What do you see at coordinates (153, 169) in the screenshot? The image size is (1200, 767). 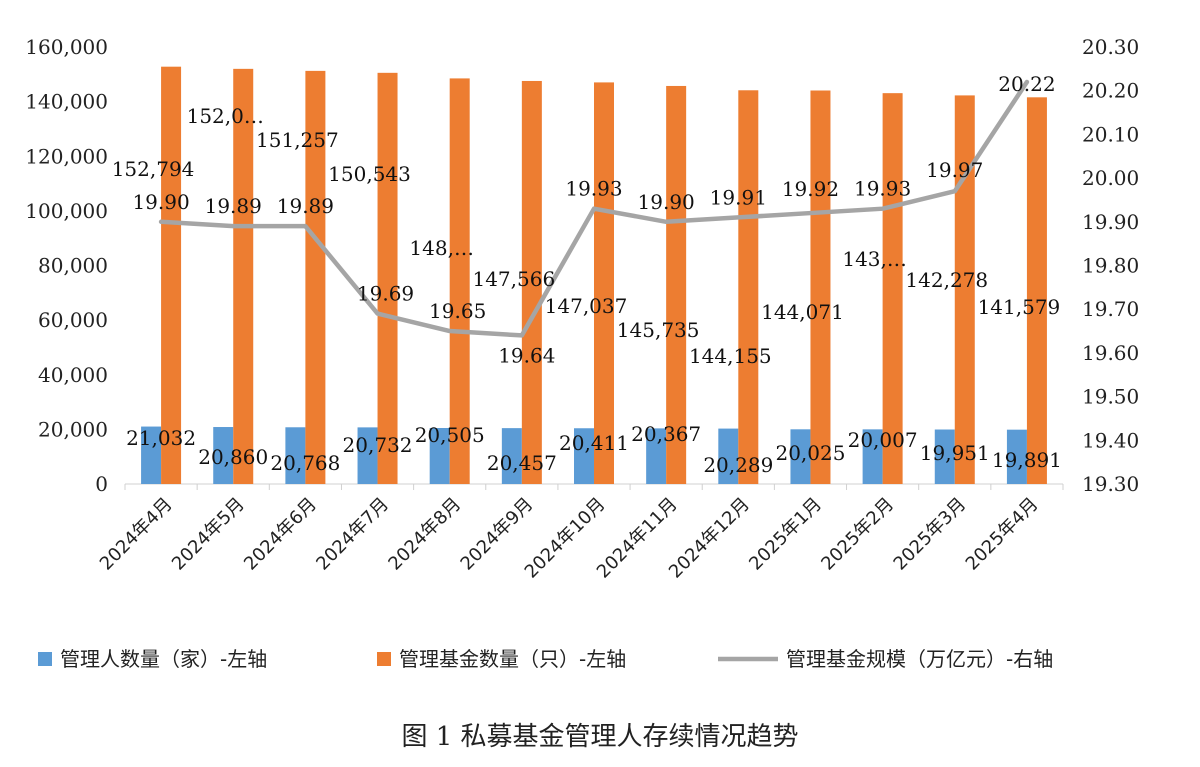 I see `data-label-funds: 152,794` at bounding box center [153, 169].